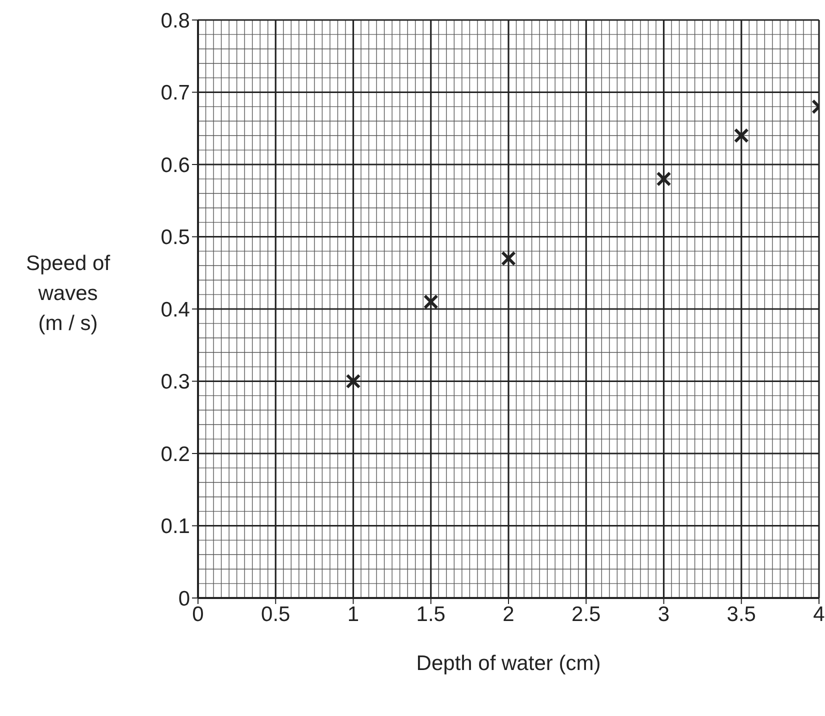  I want to click on y-tick-label: 0.1, so click(175, 526).